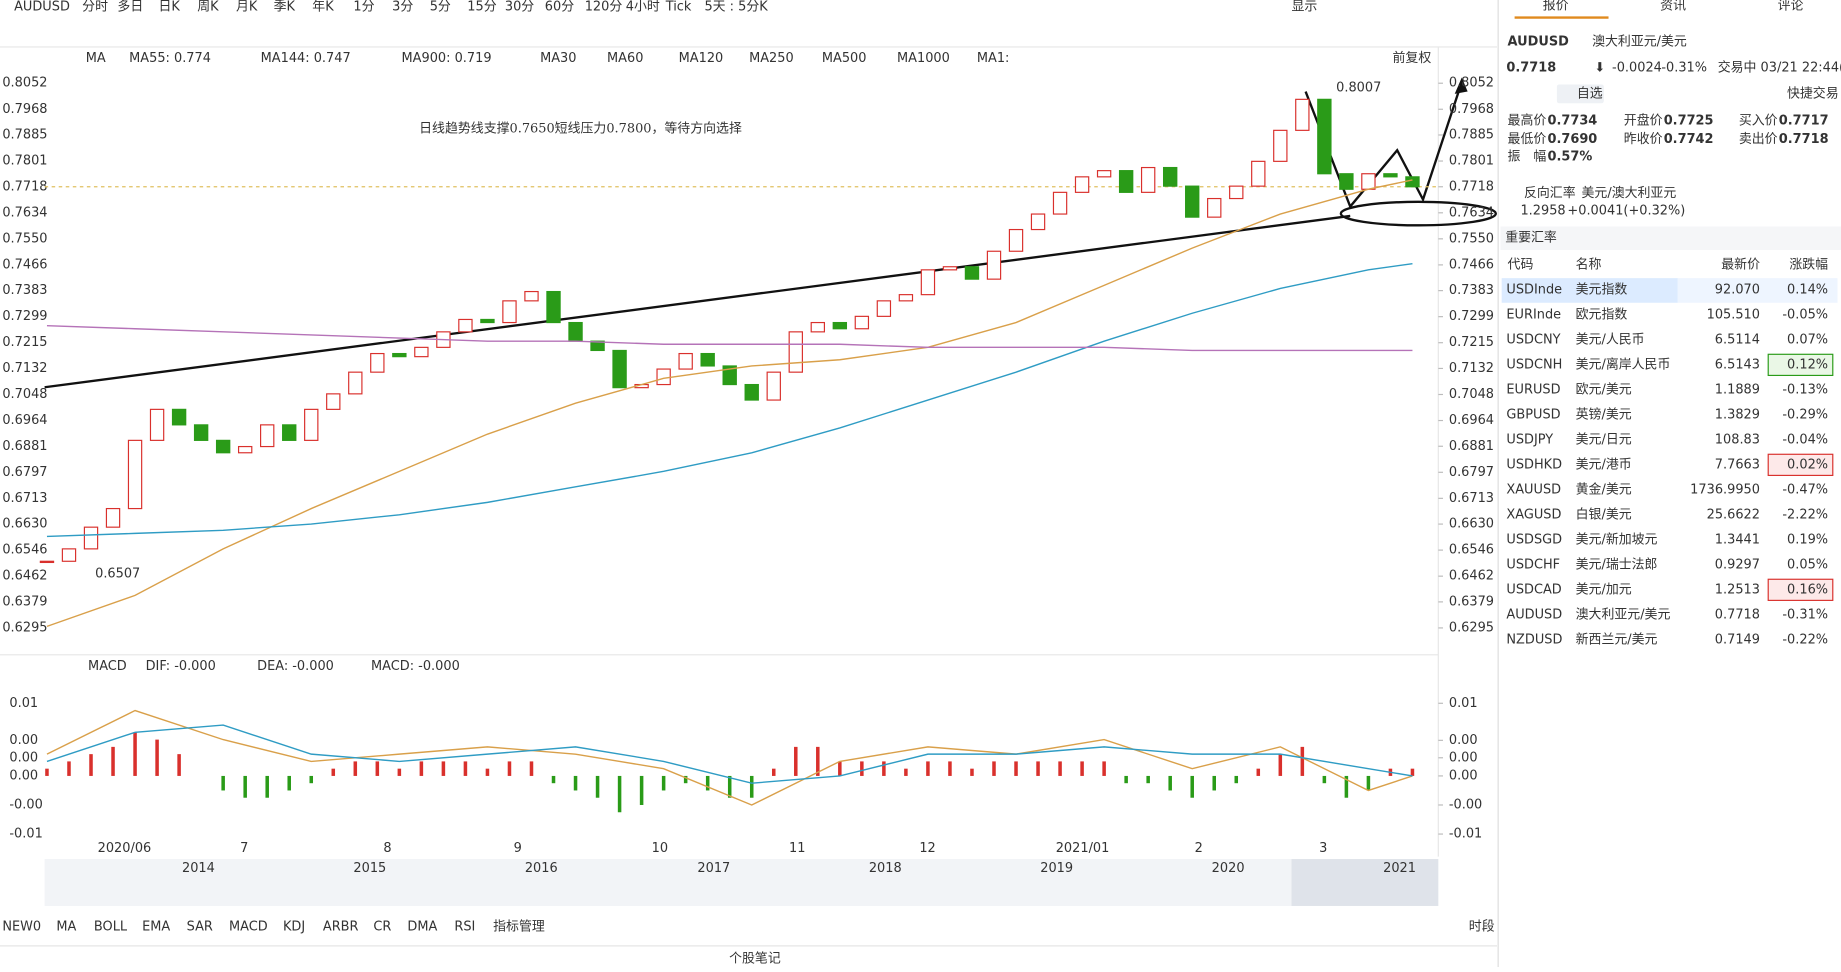 The image size is (1841, 972). I want to click on period-tab: 15分, so click(481, 7).